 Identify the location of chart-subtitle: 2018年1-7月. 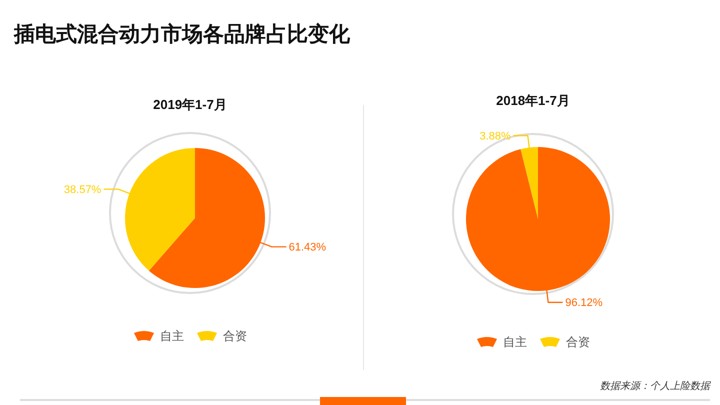
(533, 100).